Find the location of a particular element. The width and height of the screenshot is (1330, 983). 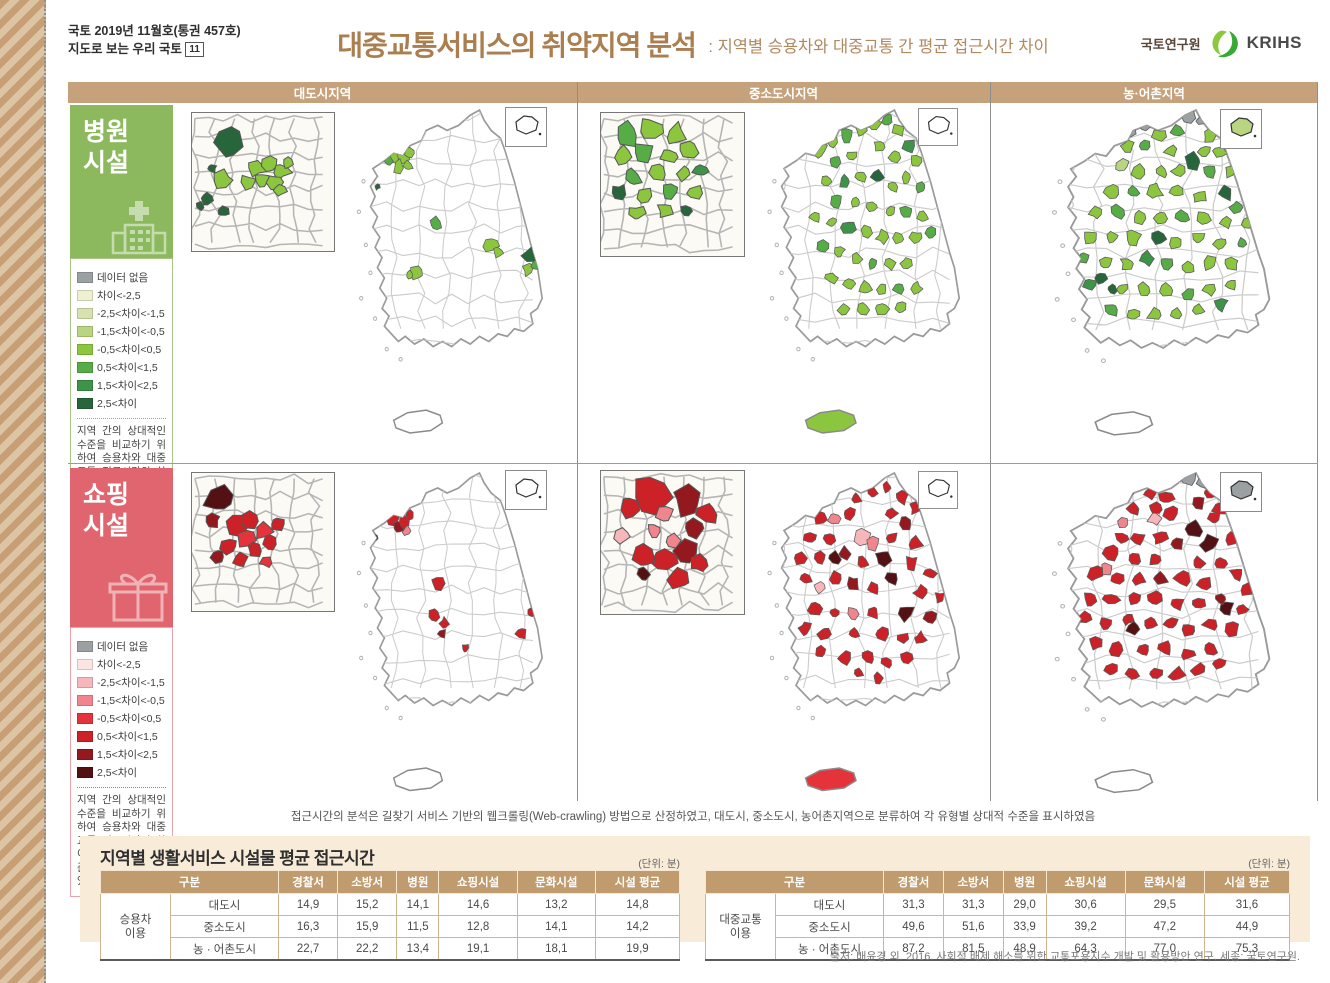

facility-title-shopping: 쇼핑 시설 is located at coordinates (106, 510).